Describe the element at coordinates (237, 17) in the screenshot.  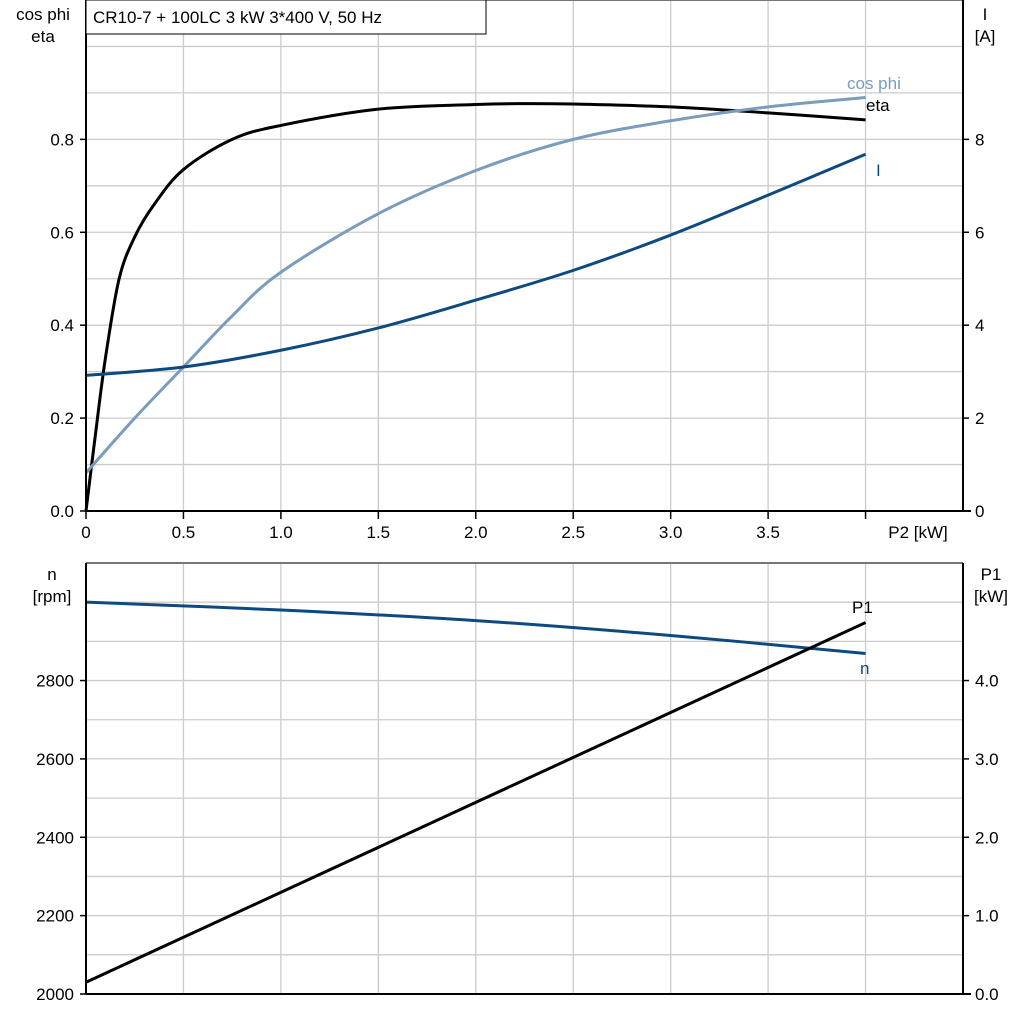
I see `chart-title: CR10-7 + 100LC 3 kW 3*400 V, 50 Hz` at that location.